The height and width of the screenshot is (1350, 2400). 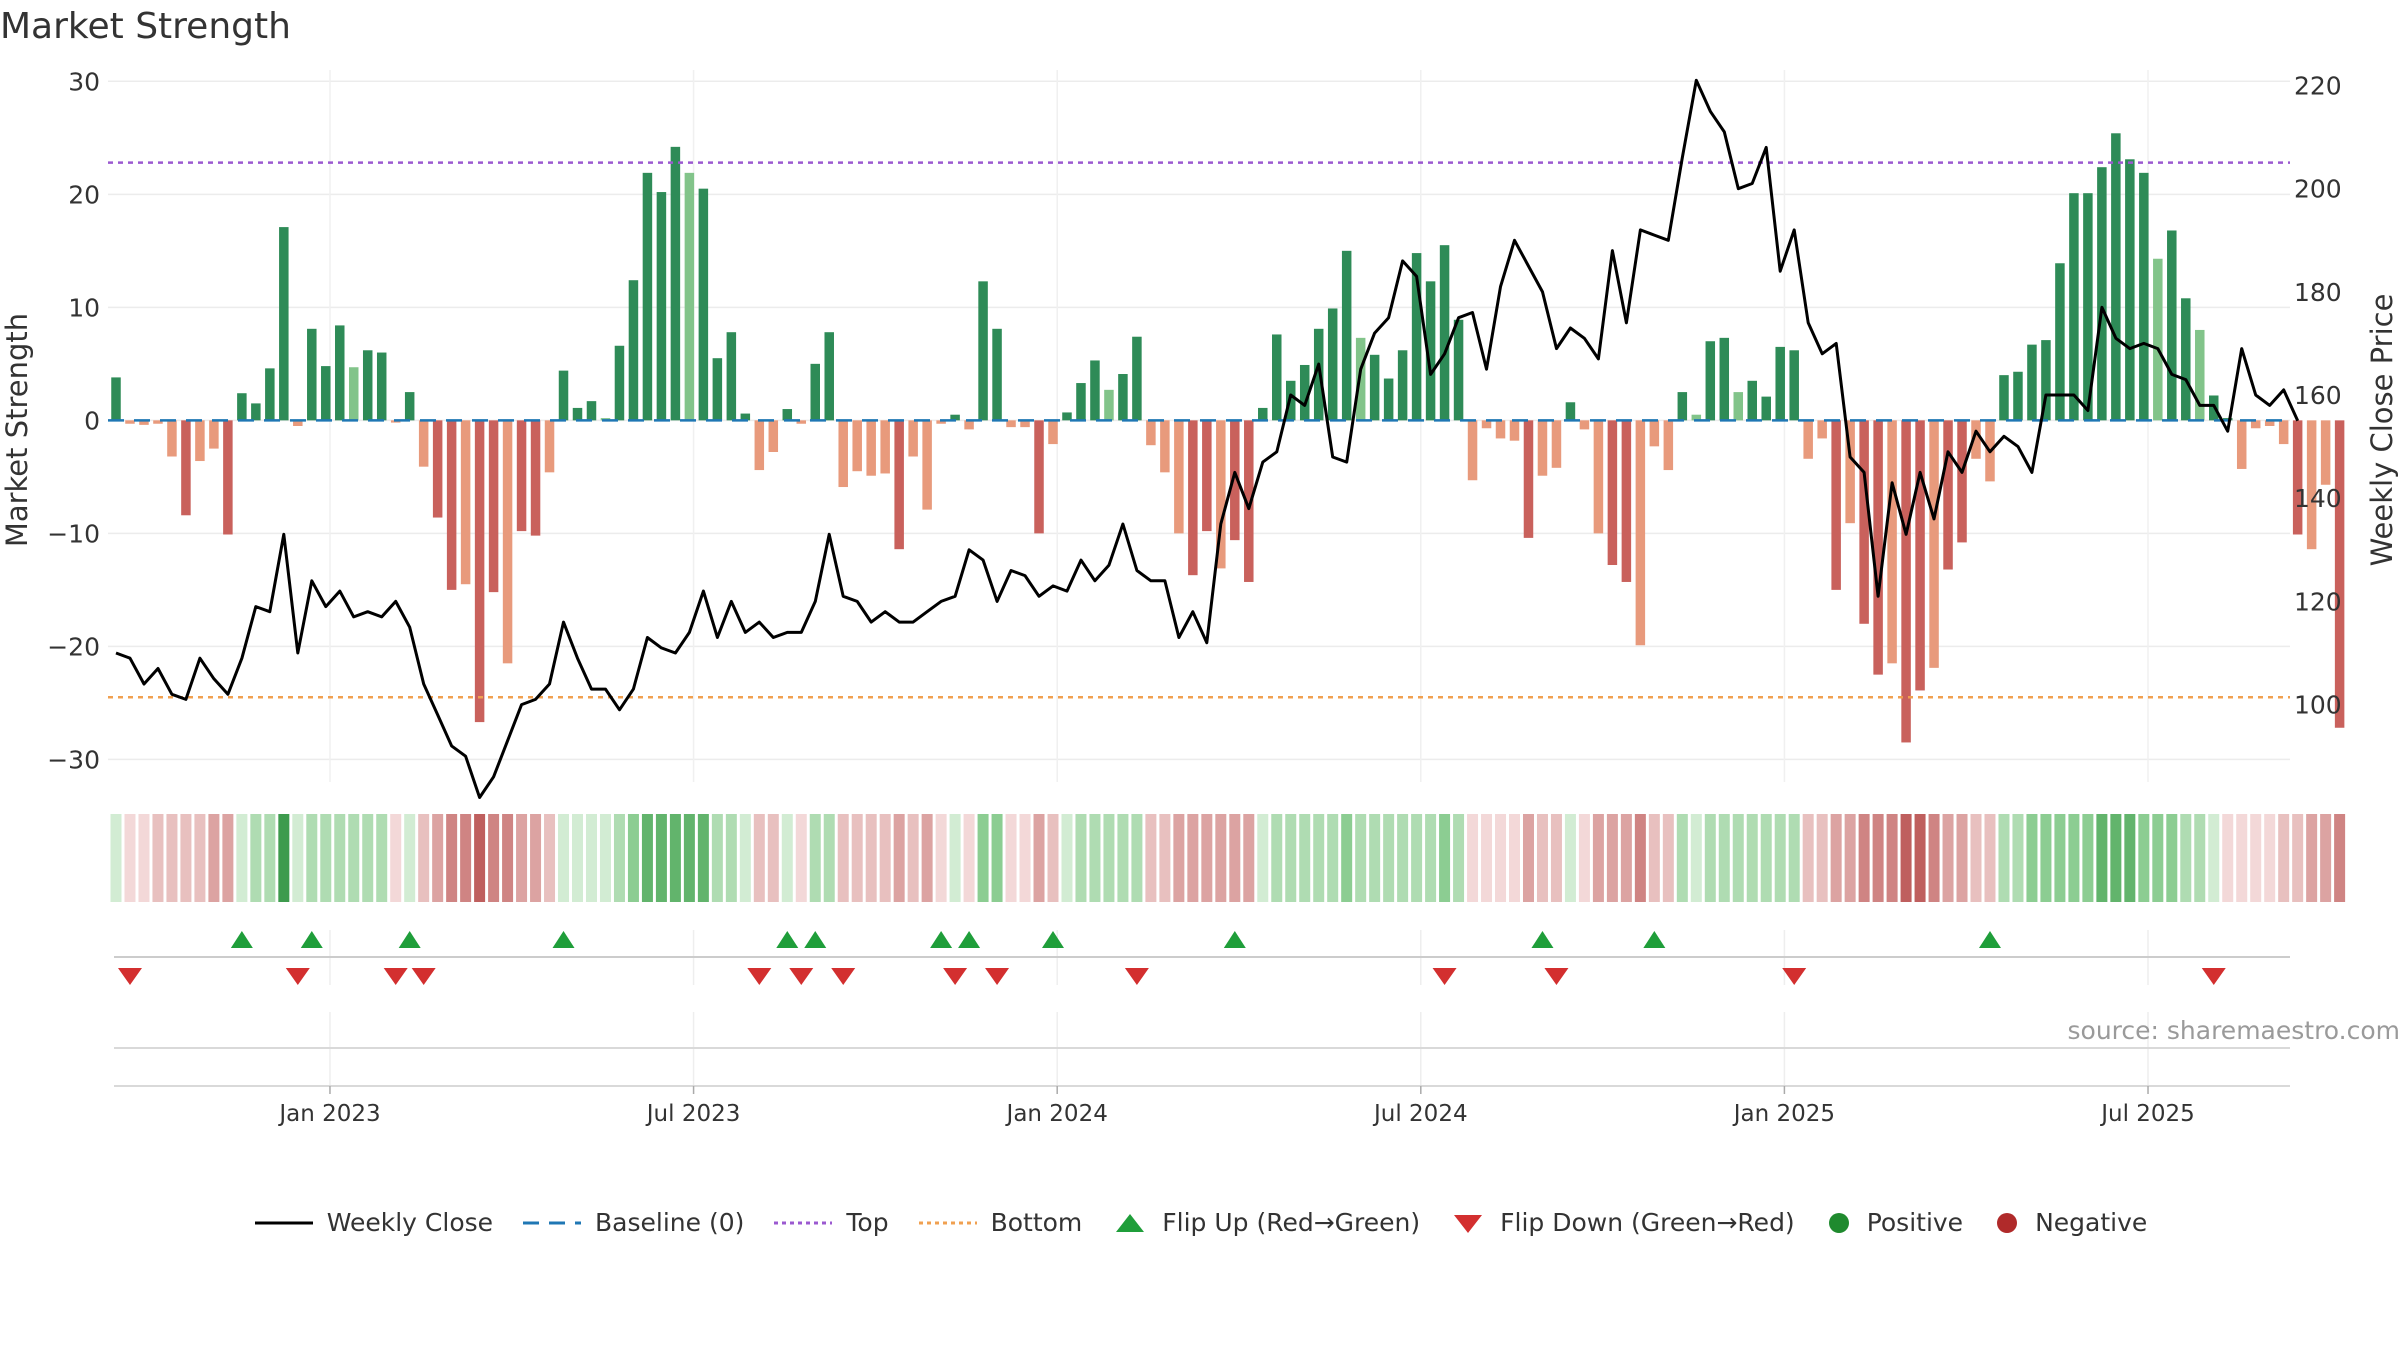 What do you see at coordinates (1647, 1222) in the screenshot?
I see `legend-label: Flip Down (Green→Red)` at bounding box center [1647, 1222].